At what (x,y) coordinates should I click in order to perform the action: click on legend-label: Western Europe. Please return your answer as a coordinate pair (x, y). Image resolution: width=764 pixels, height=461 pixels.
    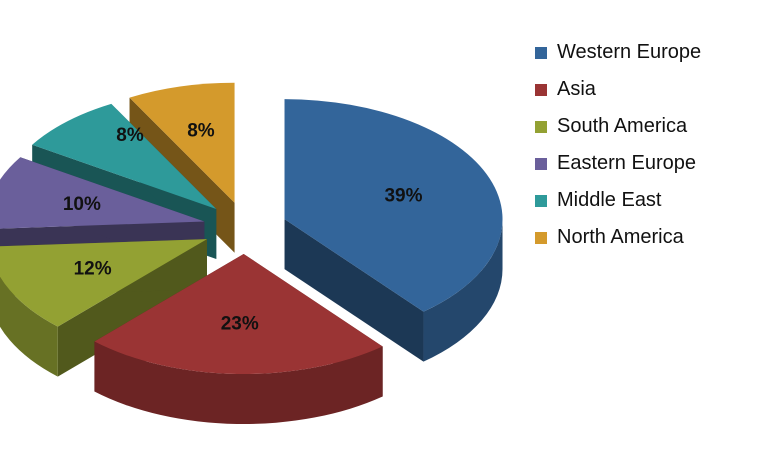
    Looking at the image, I should click on (629, 52).